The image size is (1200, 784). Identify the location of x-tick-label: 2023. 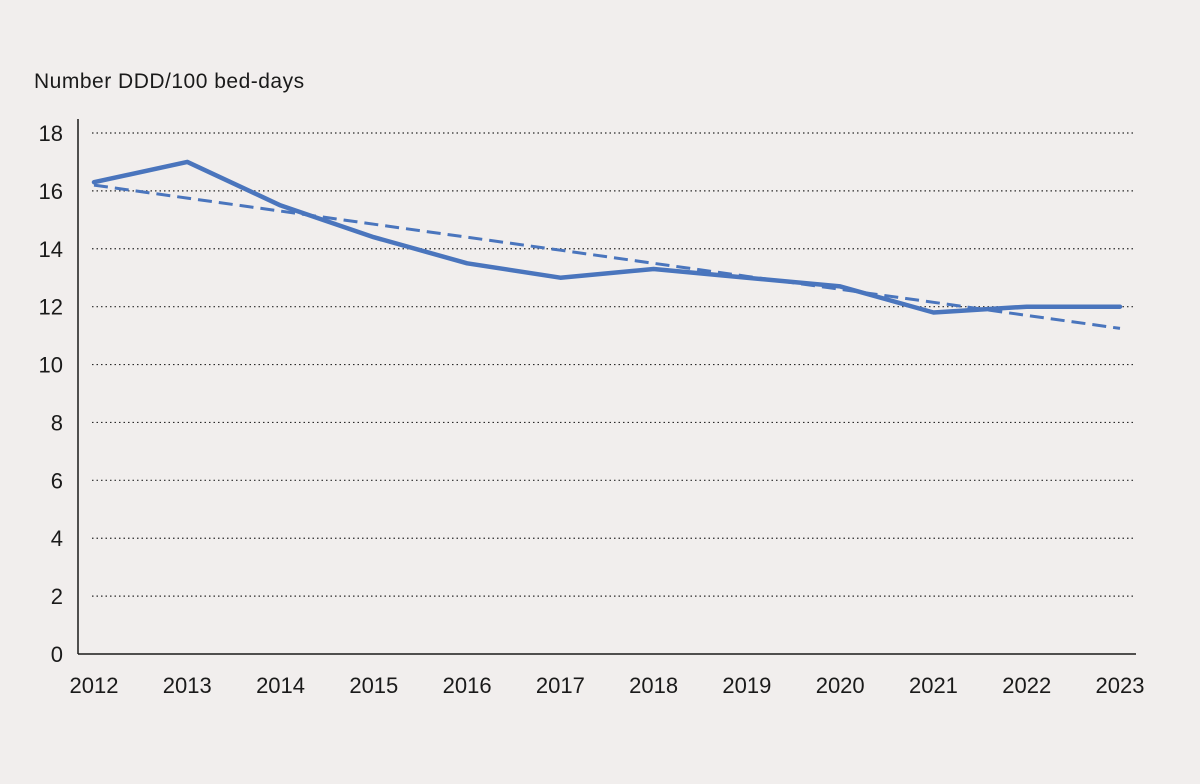
(1120, 685).